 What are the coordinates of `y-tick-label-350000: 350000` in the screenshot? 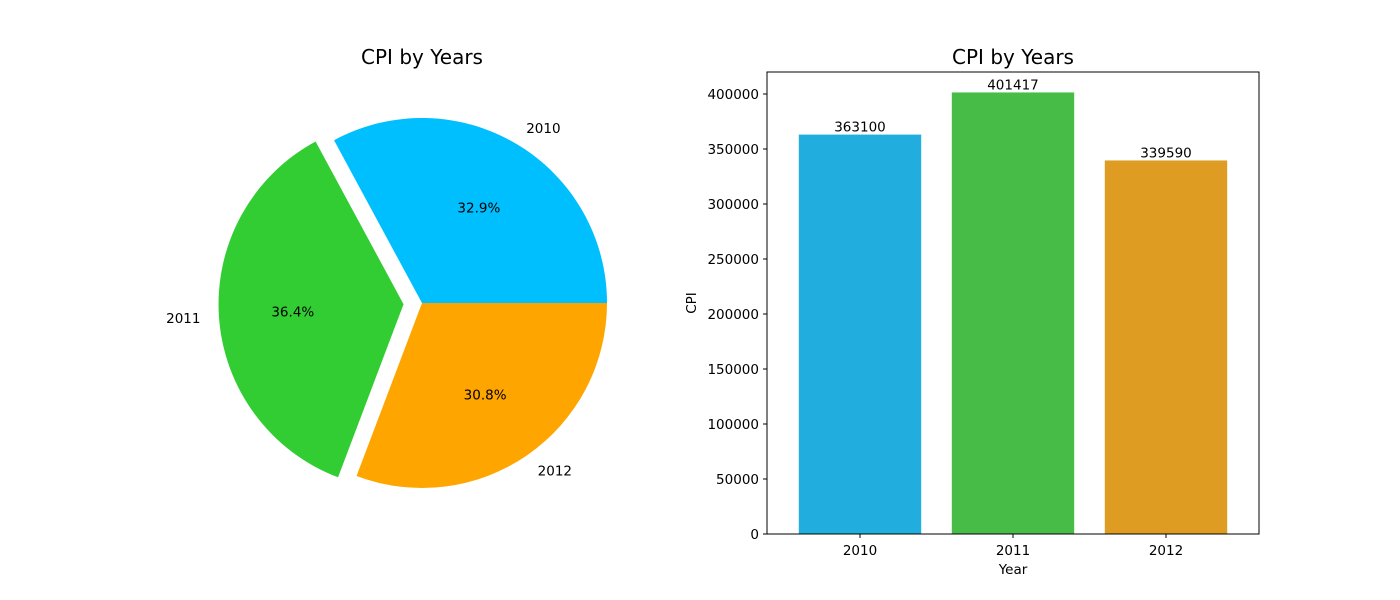 It's located at (733, 150).